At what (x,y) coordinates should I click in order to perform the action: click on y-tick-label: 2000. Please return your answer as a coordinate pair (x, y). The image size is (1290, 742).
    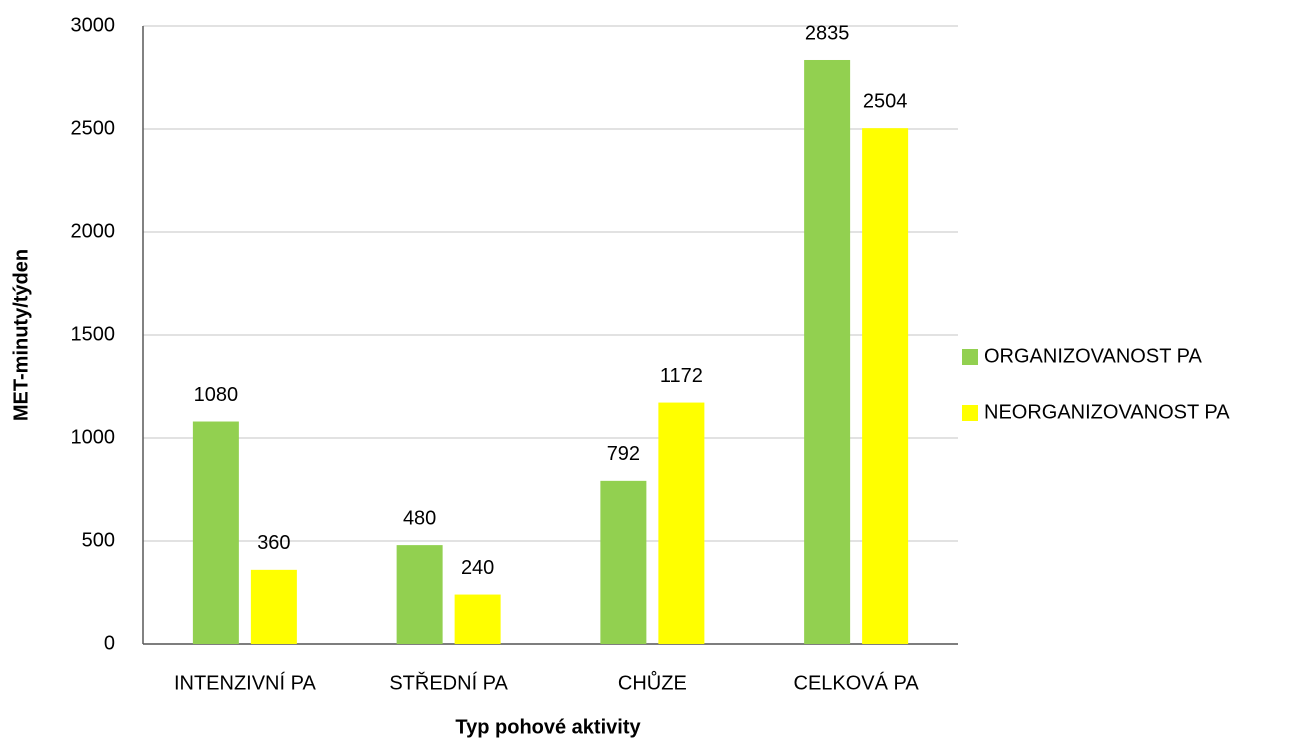
    Looking at the image, I should click on (93, 231).